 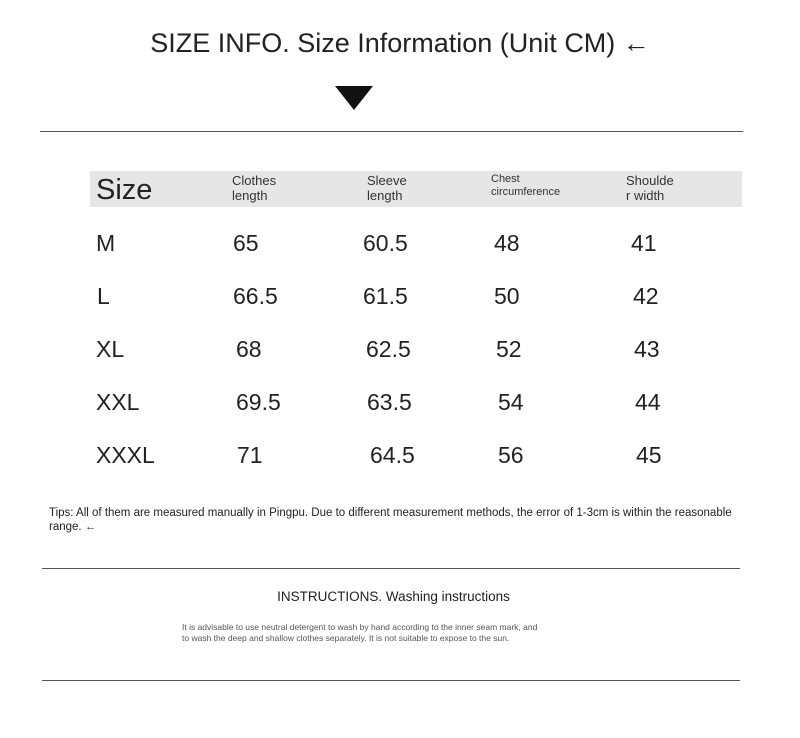 I want to click on size-label: L, so click(x=103, y=296).